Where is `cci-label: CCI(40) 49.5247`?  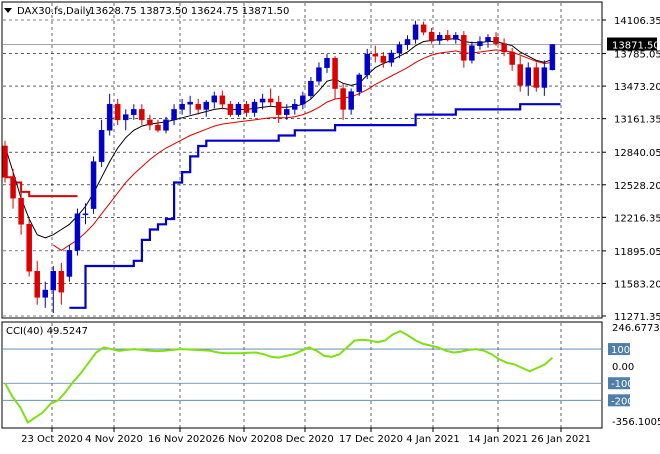
cci-label: CCI(40) 49.5247 is located at coordinates (47, 331).